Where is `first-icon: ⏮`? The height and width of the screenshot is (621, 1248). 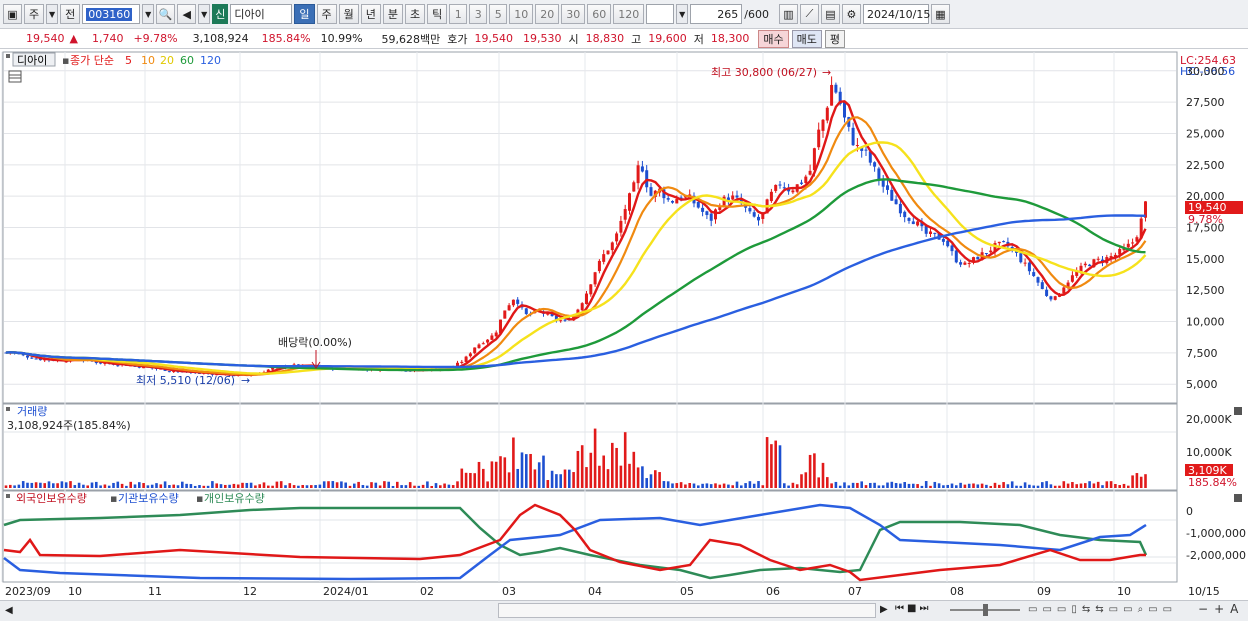
first-icon: ⏮ is located at coordinates (899, 608).